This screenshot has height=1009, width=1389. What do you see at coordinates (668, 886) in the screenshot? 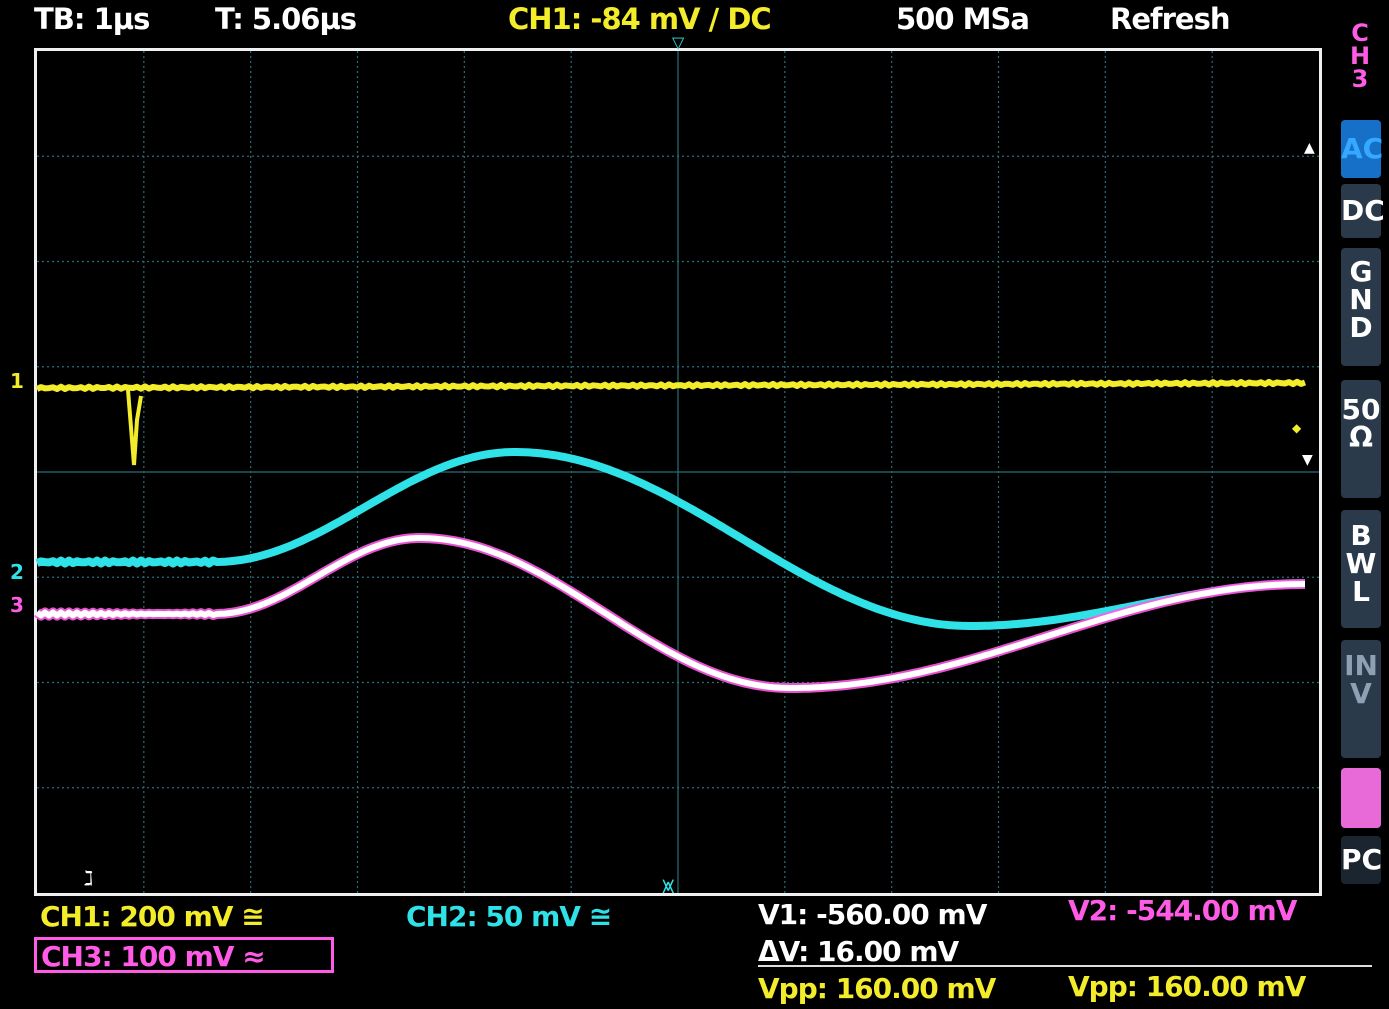
I see `center-marker: ⩙` at bounding box center [668, 886].